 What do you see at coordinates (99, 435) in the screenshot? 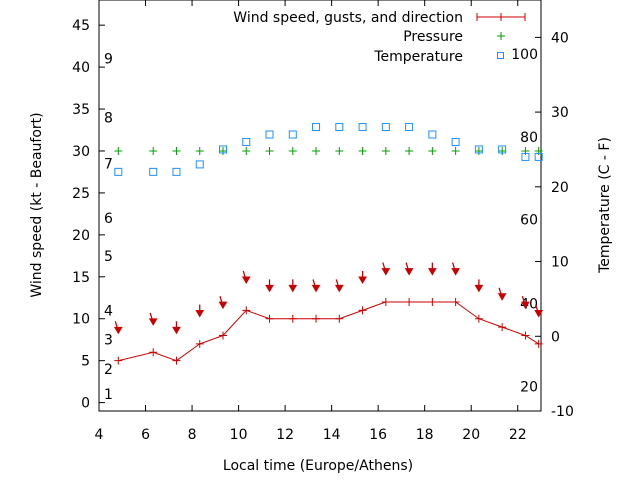
I see `x-tick-label: 4` at bounding box center [99, 435].